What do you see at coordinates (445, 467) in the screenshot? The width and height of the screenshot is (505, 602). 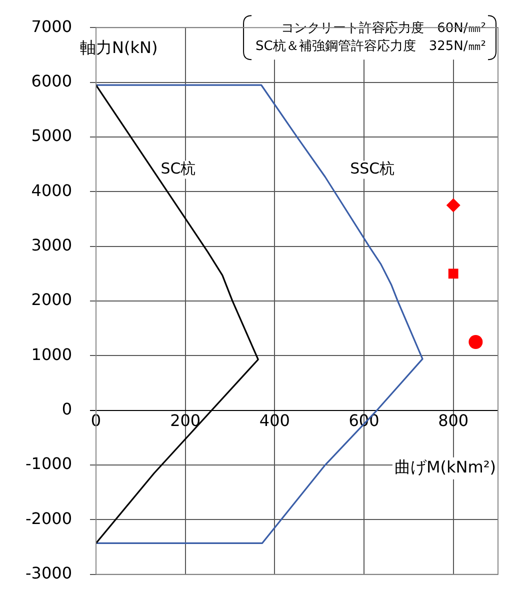 I see `x-axis-title: 曲げM(kNm²)` at bounding box center [445, 467].